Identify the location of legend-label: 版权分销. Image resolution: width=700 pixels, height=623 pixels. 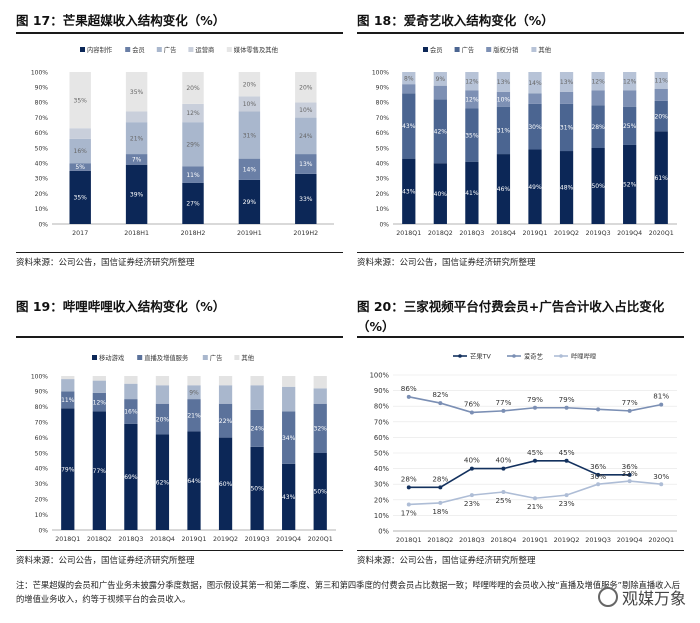
(505, 49).